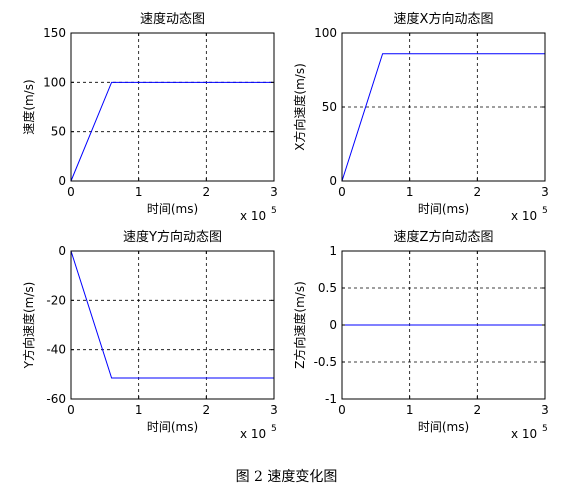 Image resolution: width=573 pixels, height=496 pixels. What do you see at coordinates (56, 350) in the screenshot?
I see `y-tick-label: -40` at bounding box center [56, 350].